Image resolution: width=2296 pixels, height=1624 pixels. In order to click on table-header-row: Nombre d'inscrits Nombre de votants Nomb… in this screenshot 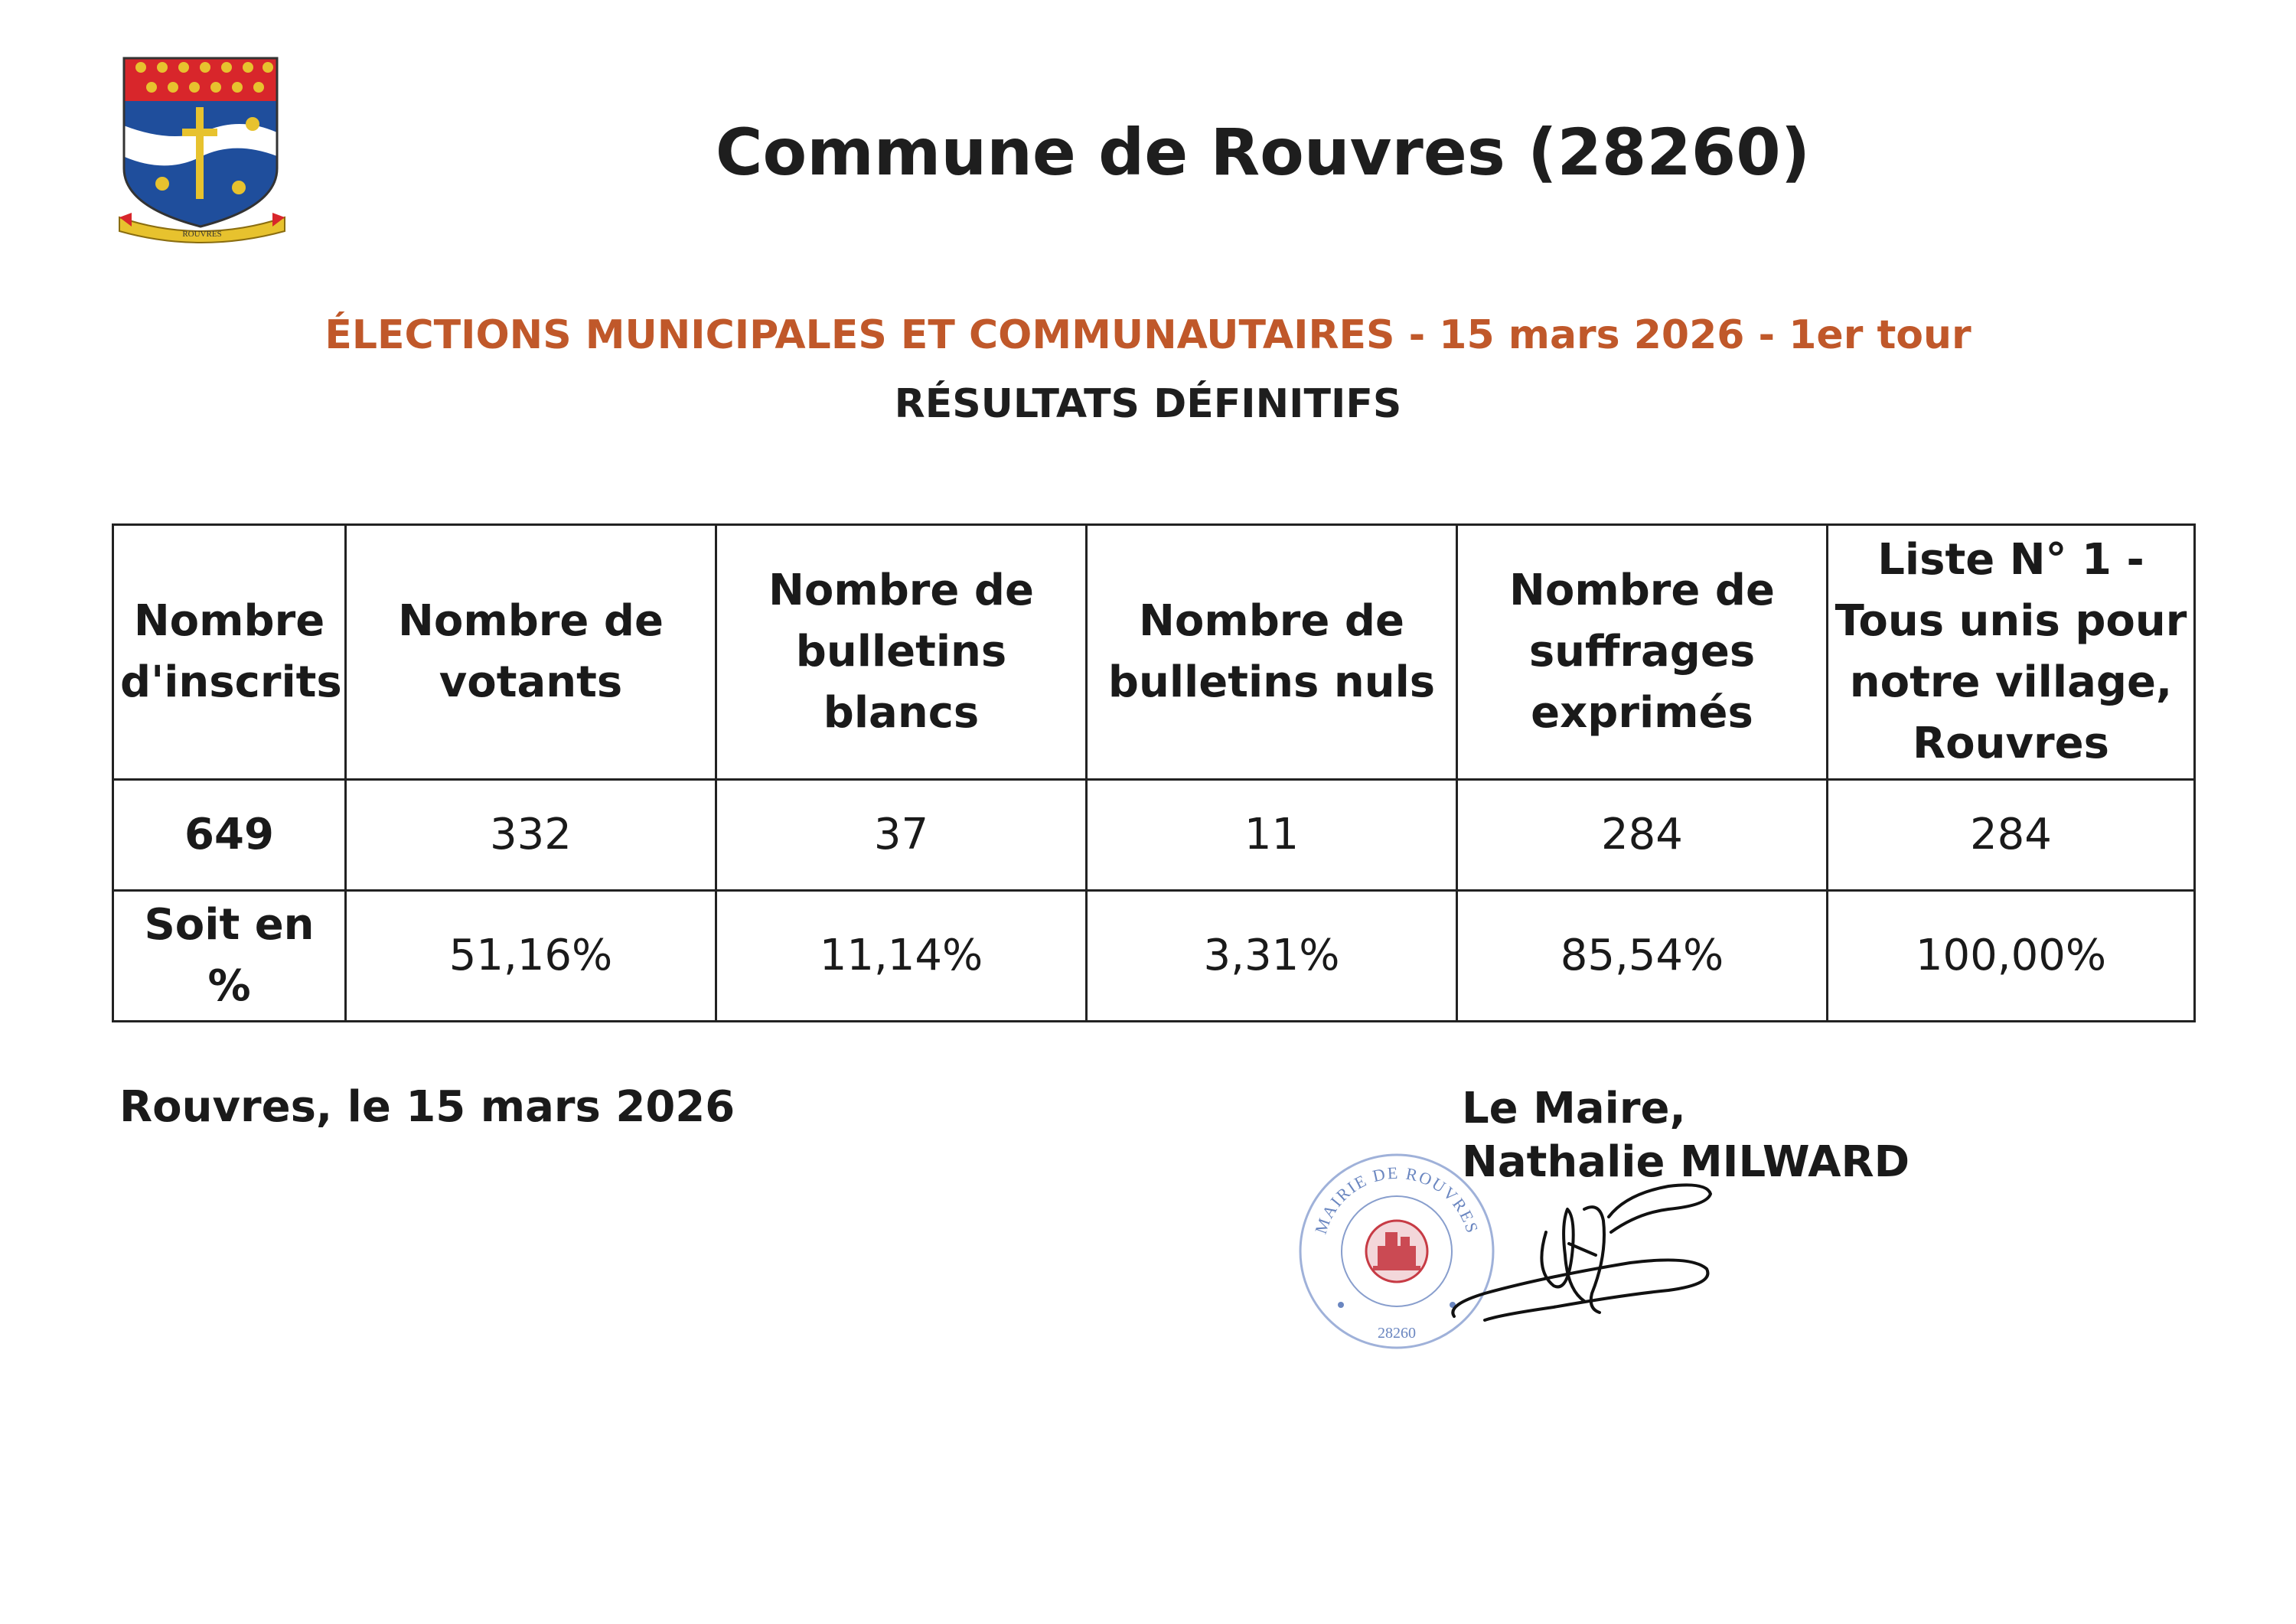, I will do `click(1154, 652)`.